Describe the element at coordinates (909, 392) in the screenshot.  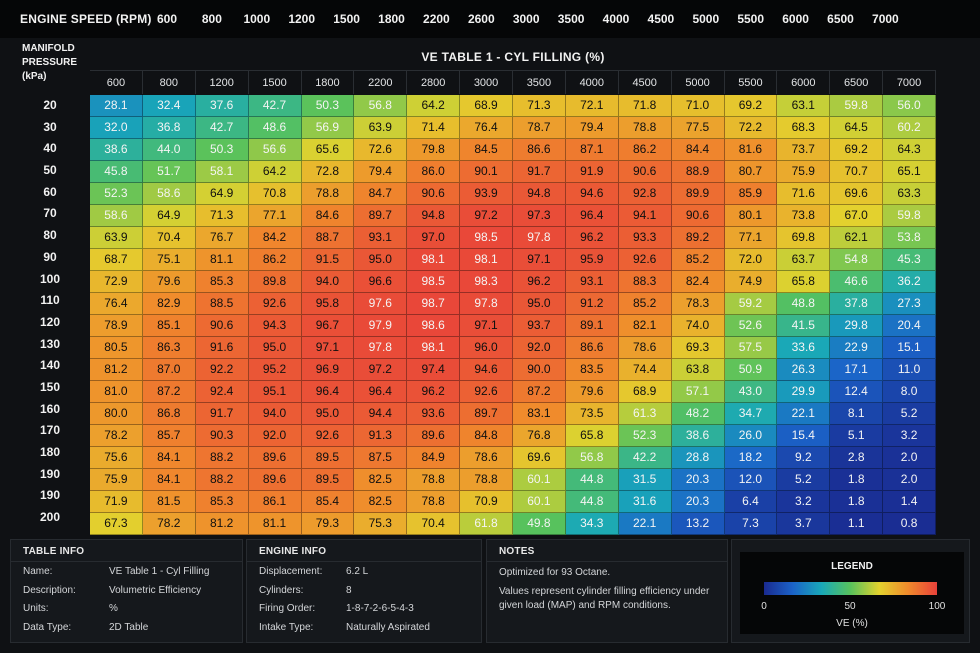
I see `ve-cell: 8.0` at that location.